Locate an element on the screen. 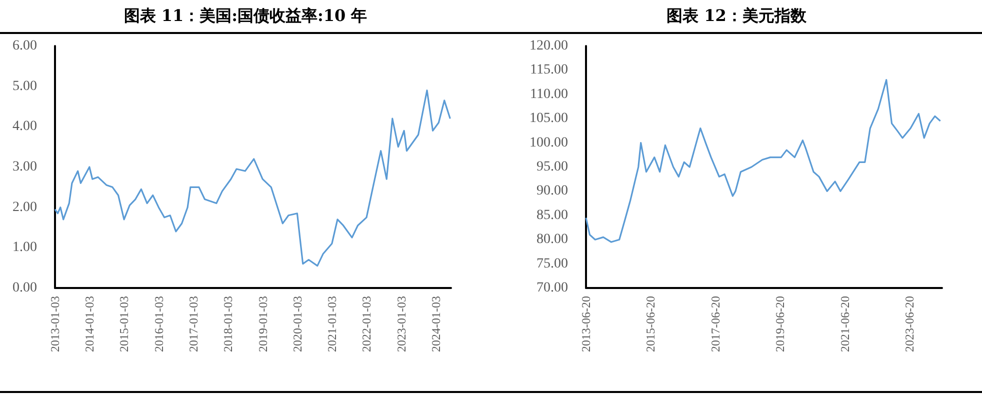 Image resolution: width=982 pixels, height=395 pixels. x-tick-label: 2024-01-03 is located at coordinates (435, 324).